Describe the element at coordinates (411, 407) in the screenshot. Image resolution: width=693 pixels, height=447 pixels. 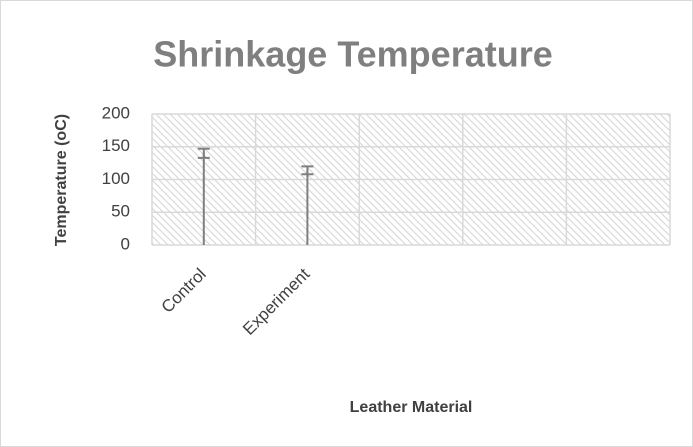
I see `x-axis-title: Leather Material` at that location.